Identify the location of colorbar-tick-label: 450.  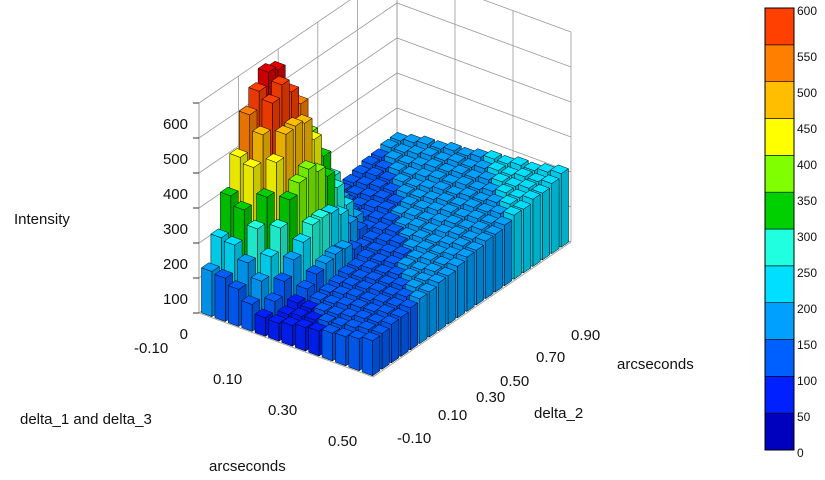
(807, 129).